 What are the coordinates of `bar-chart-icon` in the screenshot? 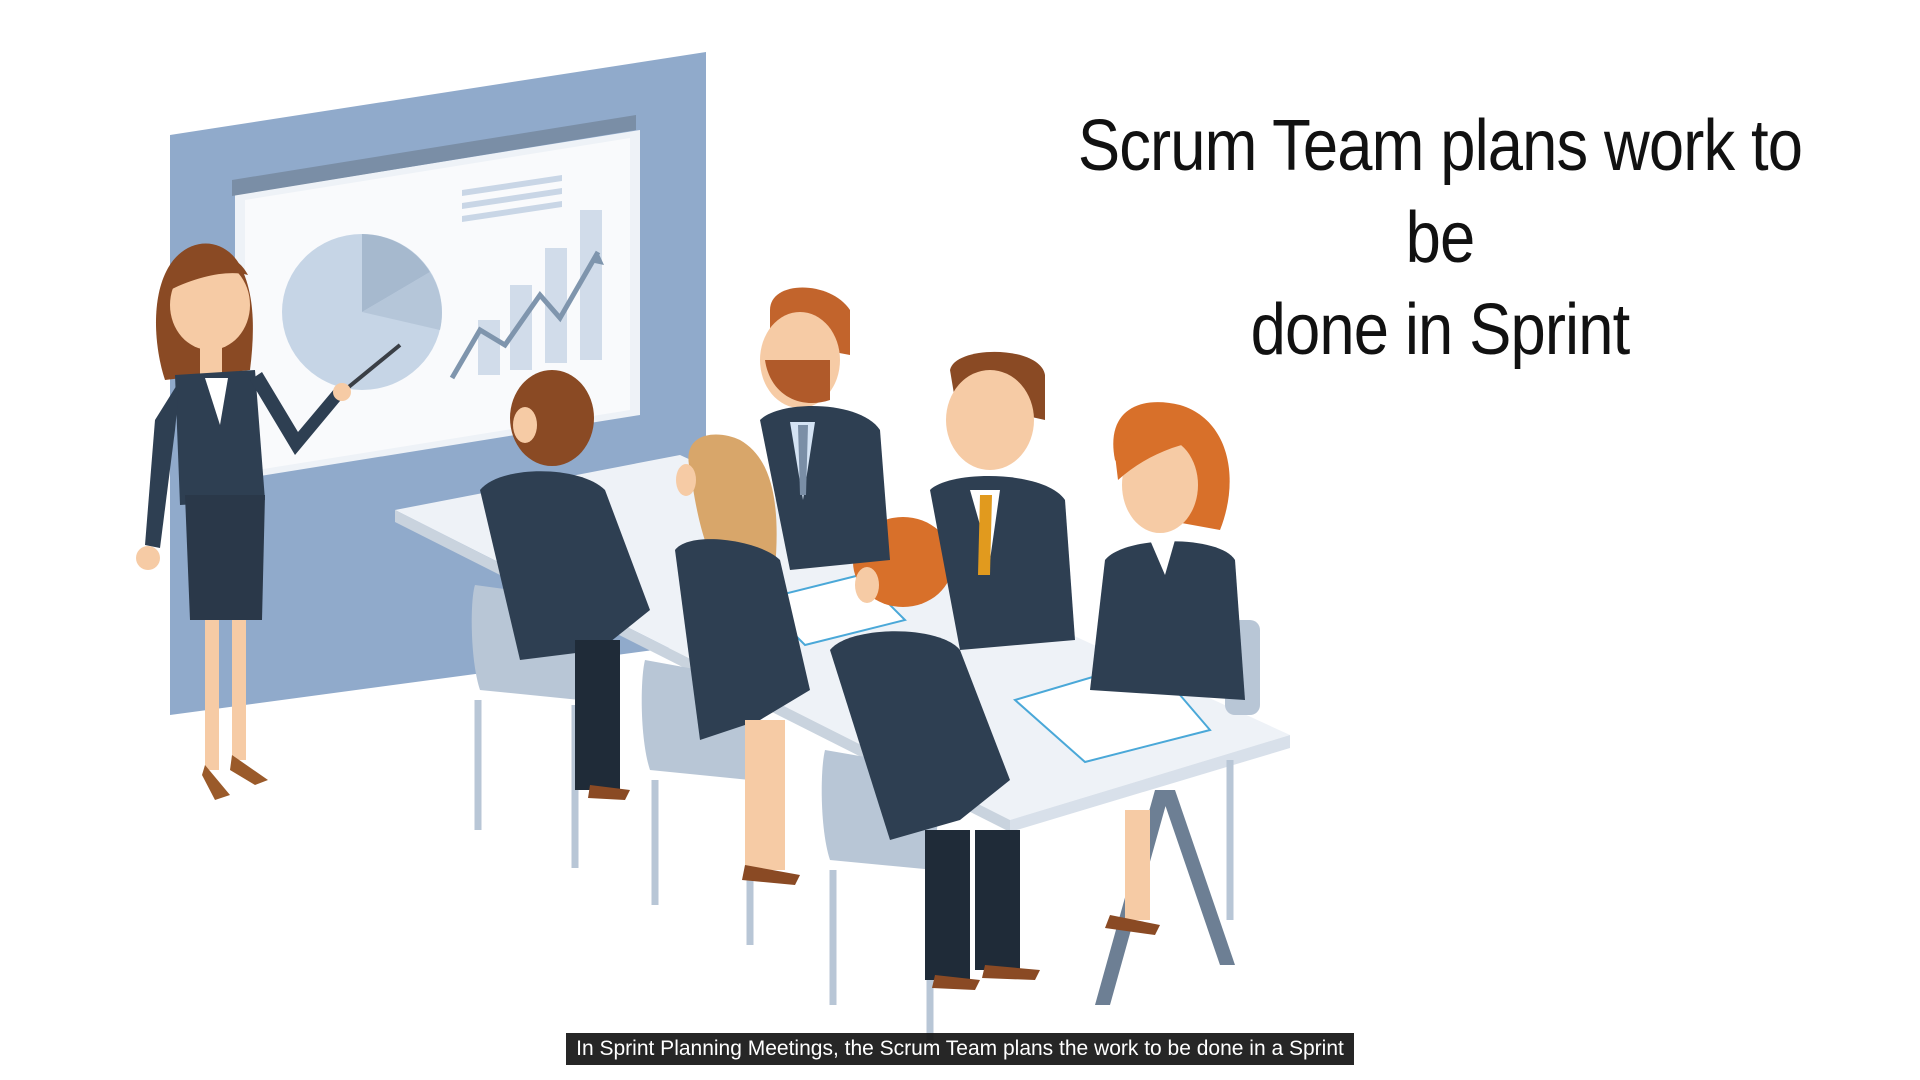 It's located at (526, 295).